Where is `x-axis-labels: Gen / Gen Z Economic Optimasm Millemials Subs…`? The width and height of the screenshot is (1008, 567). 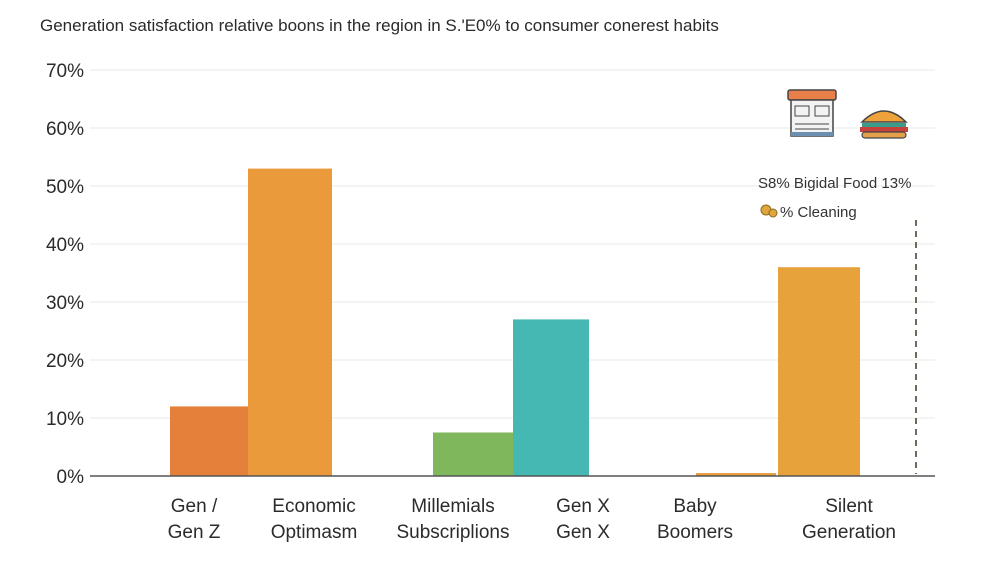
x-axis-labels: Gen / Gen Z Economic Optimasm Millemials Subs… is located at coordinates (532, 519).